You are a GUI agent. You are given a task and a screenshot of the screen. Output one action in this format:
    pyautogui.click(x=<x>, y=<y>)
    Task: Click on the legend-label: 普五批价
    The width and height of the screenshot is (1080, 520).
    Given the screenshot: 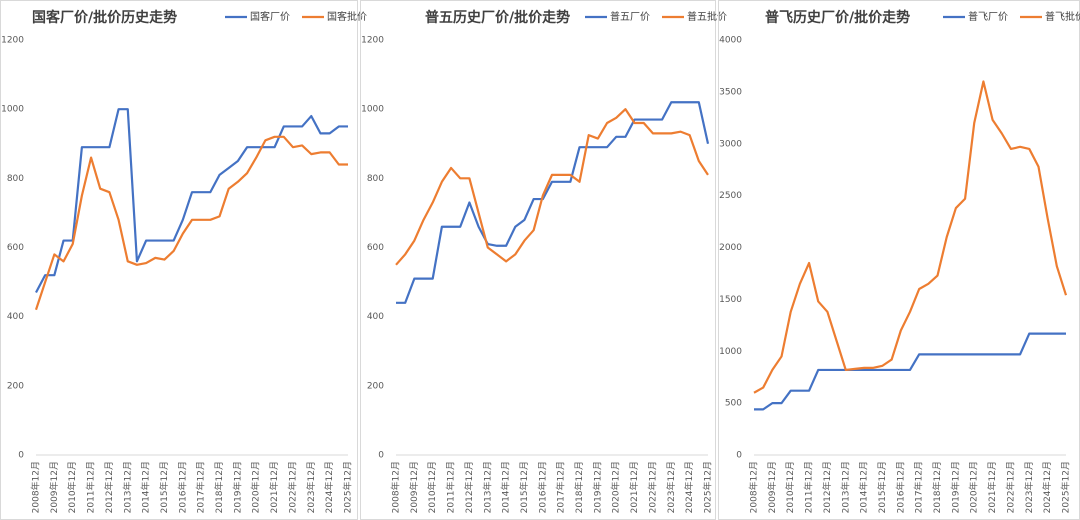 What is the action you would take?
    pyautogui.click(x=707, y=16)
    